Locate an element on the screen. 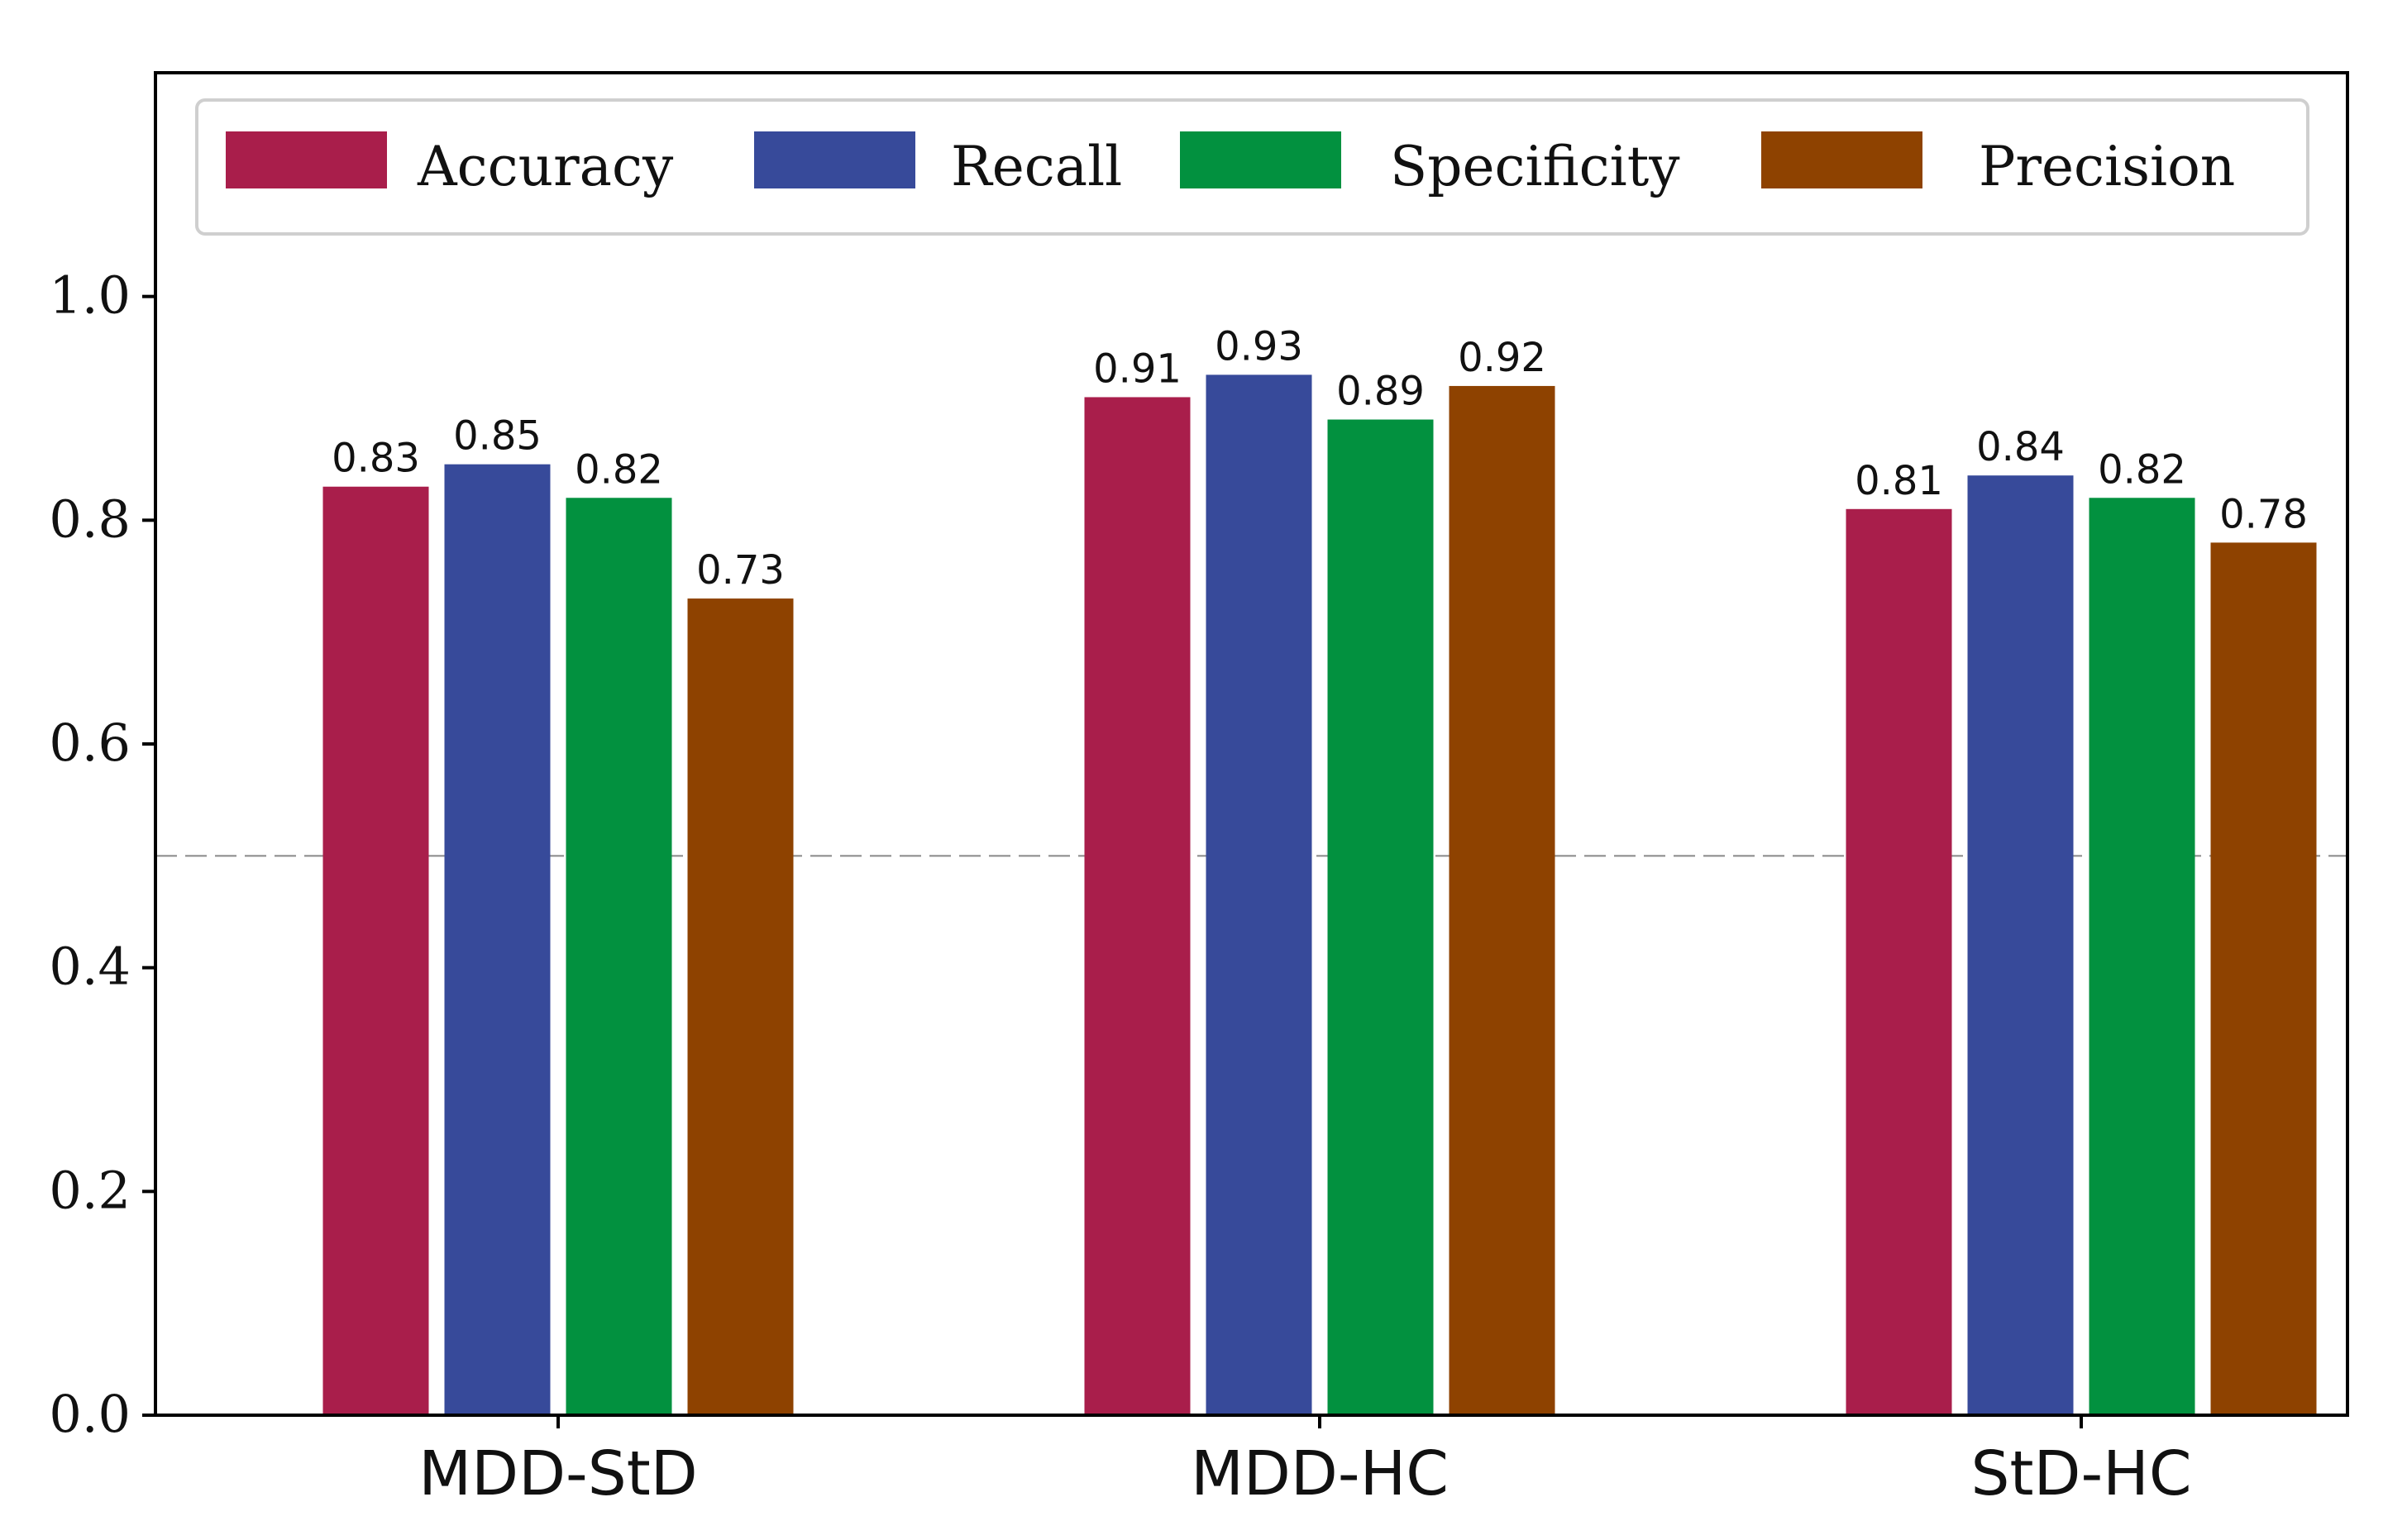  y-tick-label: 1.0 is located at coordinates (90, 295).